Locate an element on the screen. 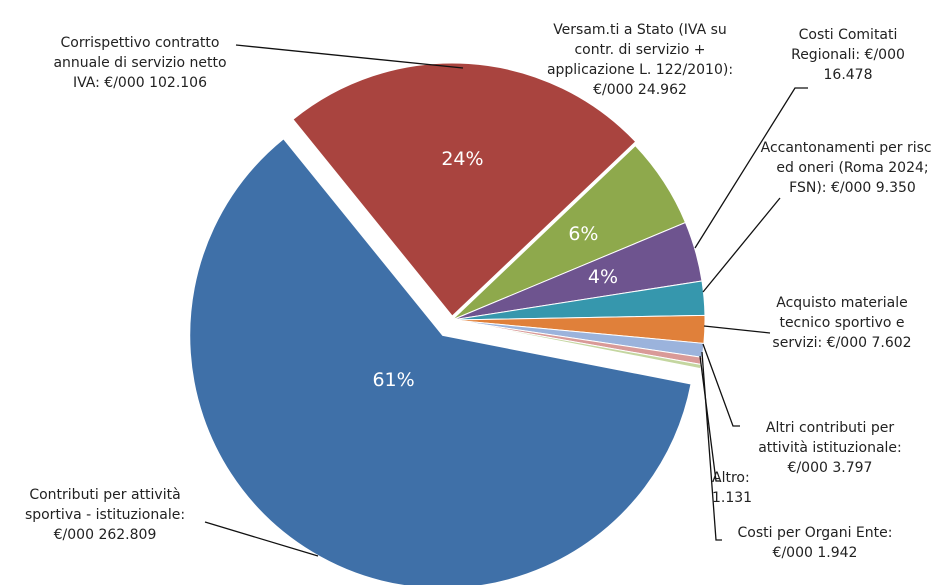 Image resolution: width=932 pixels, height=585 pixels. category-label: Altro: is located at coordinates (731, 478).